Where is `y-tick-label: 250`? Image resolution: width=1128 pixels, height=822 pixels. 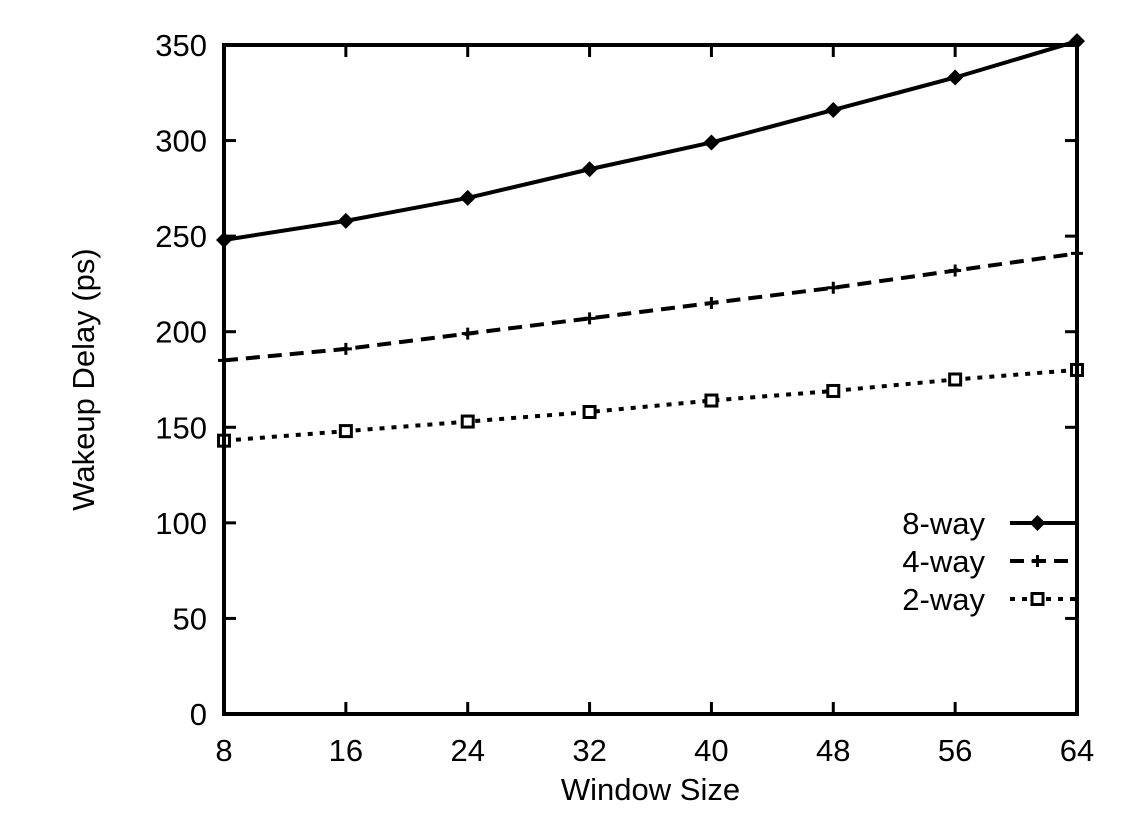 y-tick-label: 250 is located at coordinates (181, 236).